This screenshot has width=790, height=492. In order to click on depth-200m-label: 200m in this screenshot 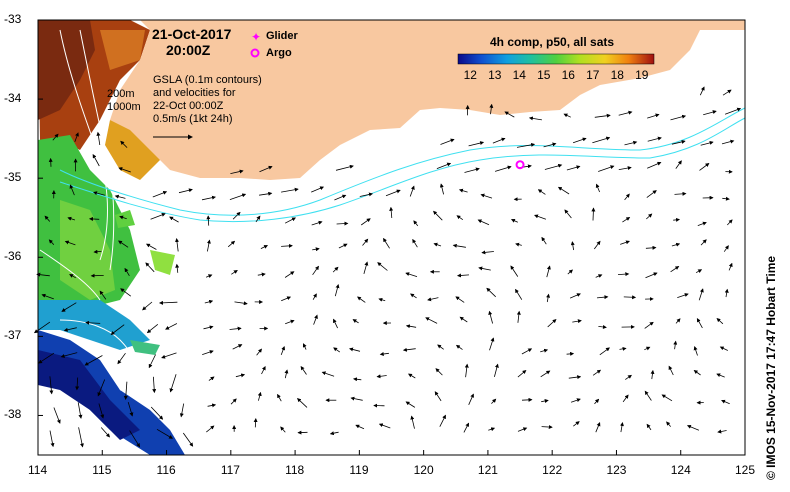, I will do `click(121, 94)`.